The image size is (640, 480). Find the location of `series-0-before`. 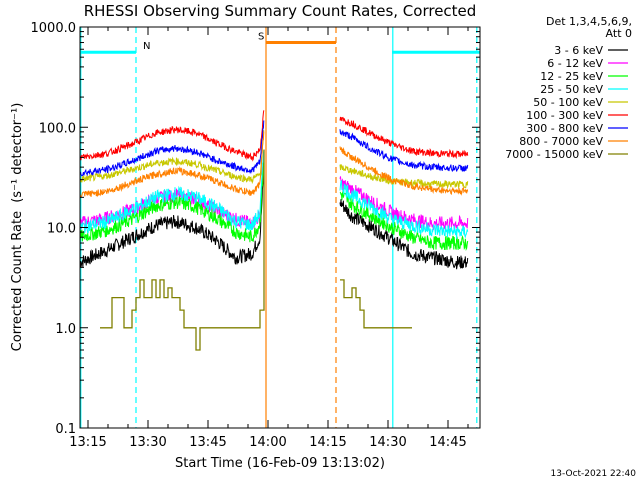

series-0-before is located at coordinates (172, 217).